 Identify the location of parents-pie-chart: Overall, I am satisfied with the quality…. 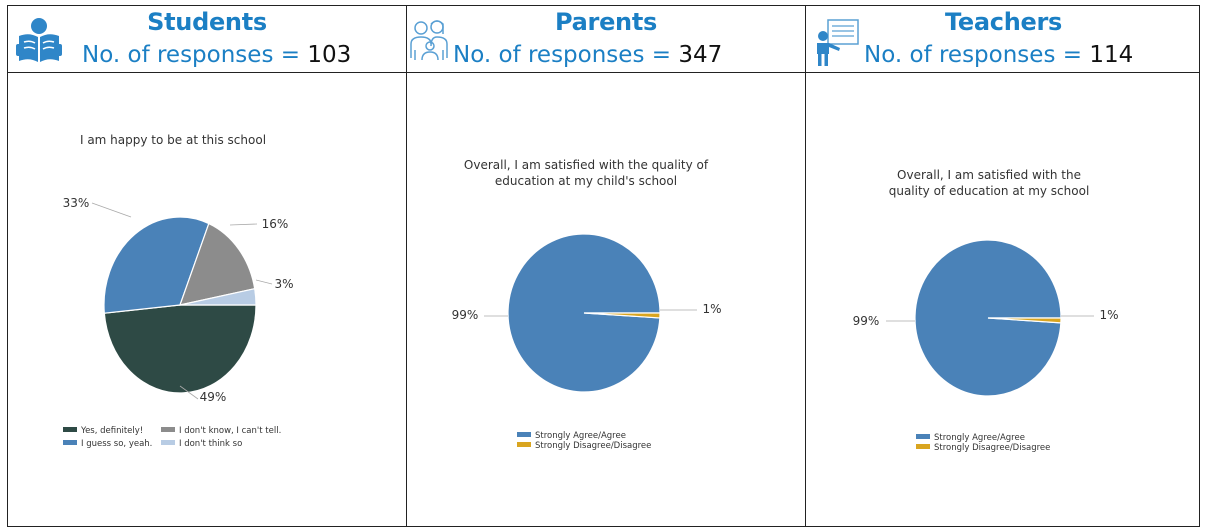
(587, 304).